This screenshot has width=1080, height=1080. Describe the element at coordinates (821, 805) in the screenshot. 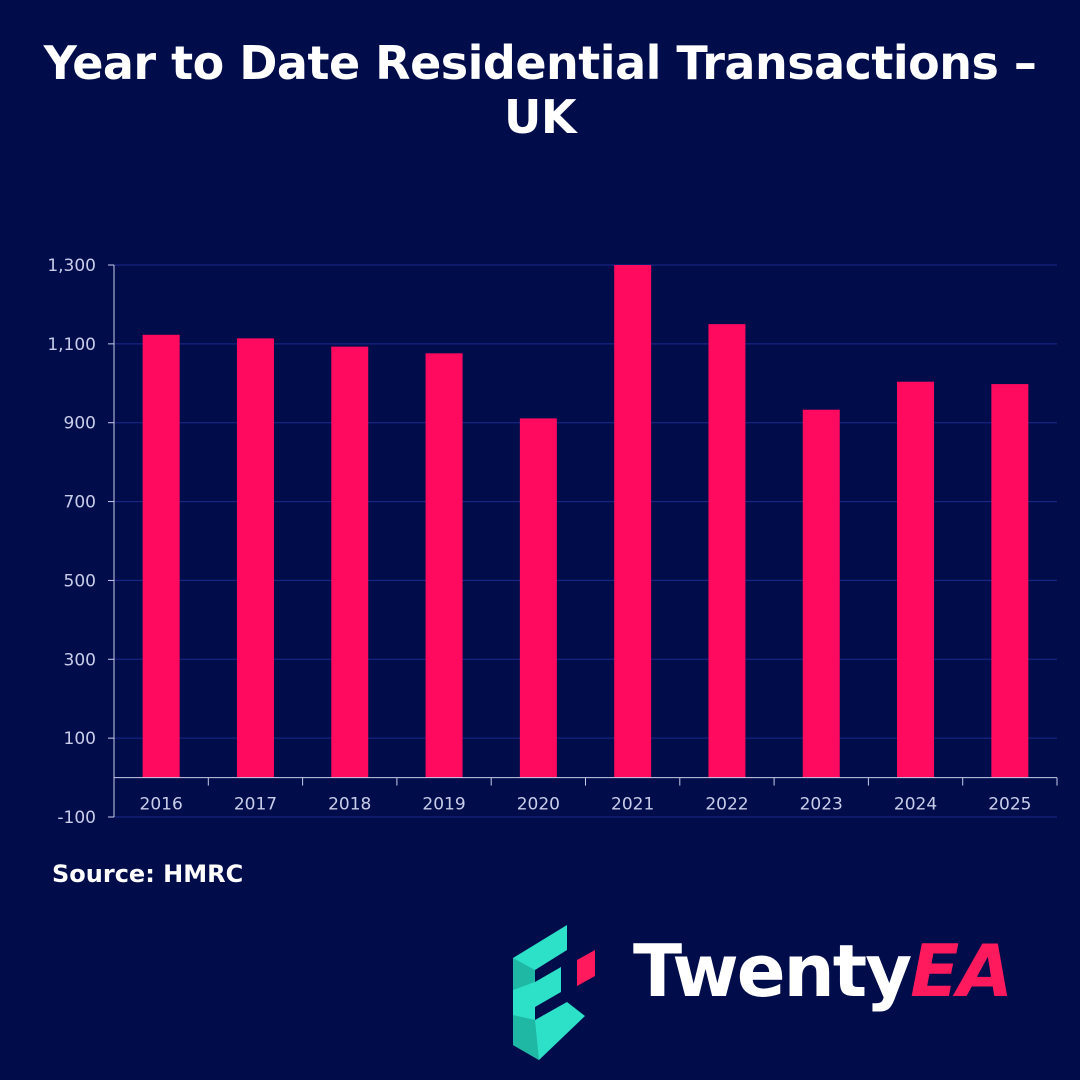

I see `x-tick-label: 2023` at that location.